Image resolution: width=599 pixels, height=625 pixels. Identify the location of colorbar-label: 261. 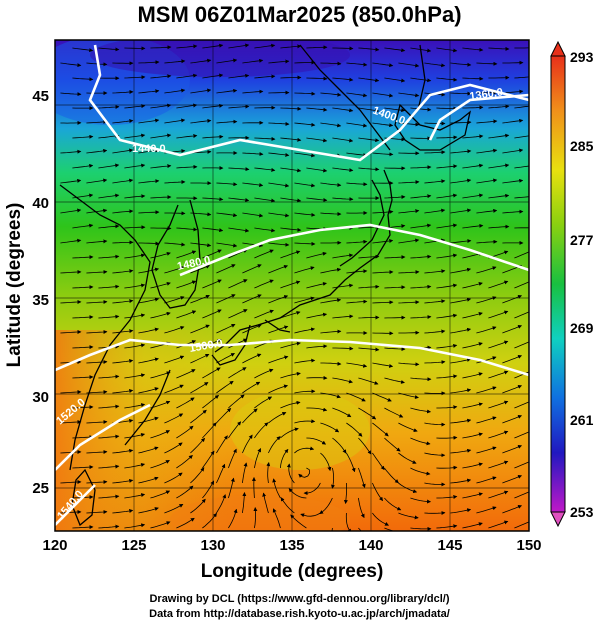
(582, 420).